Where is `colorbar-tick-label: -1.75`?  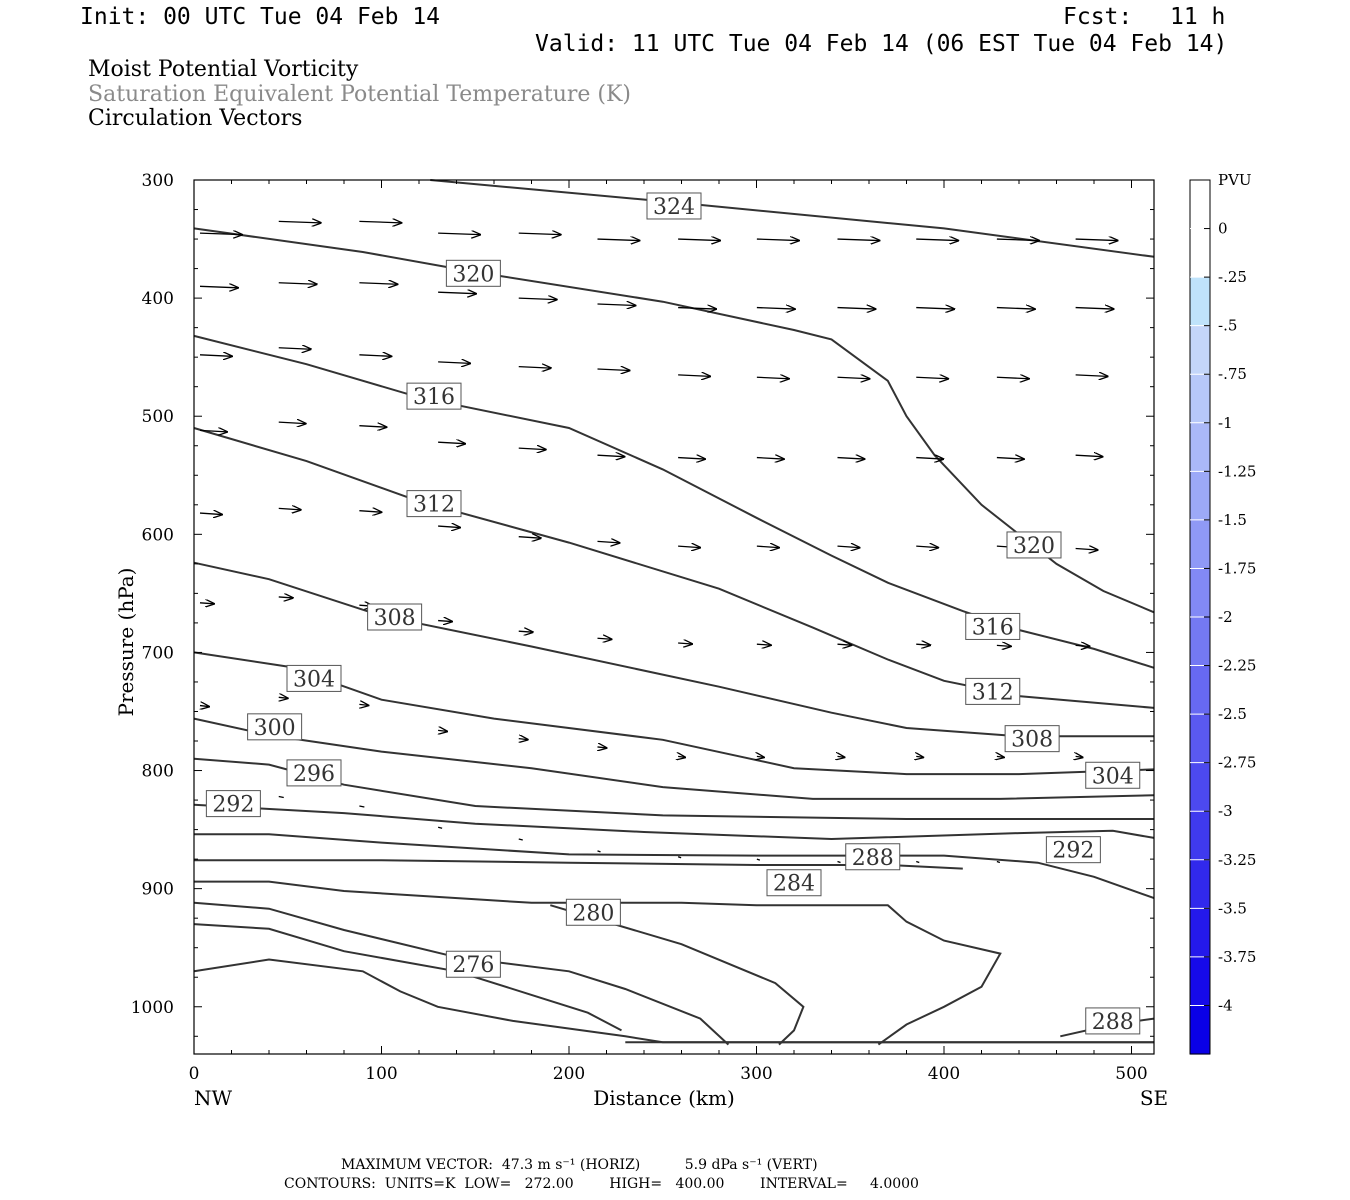 colorbar-tick-label: -1.75 is located at coordinates (1237, 568).